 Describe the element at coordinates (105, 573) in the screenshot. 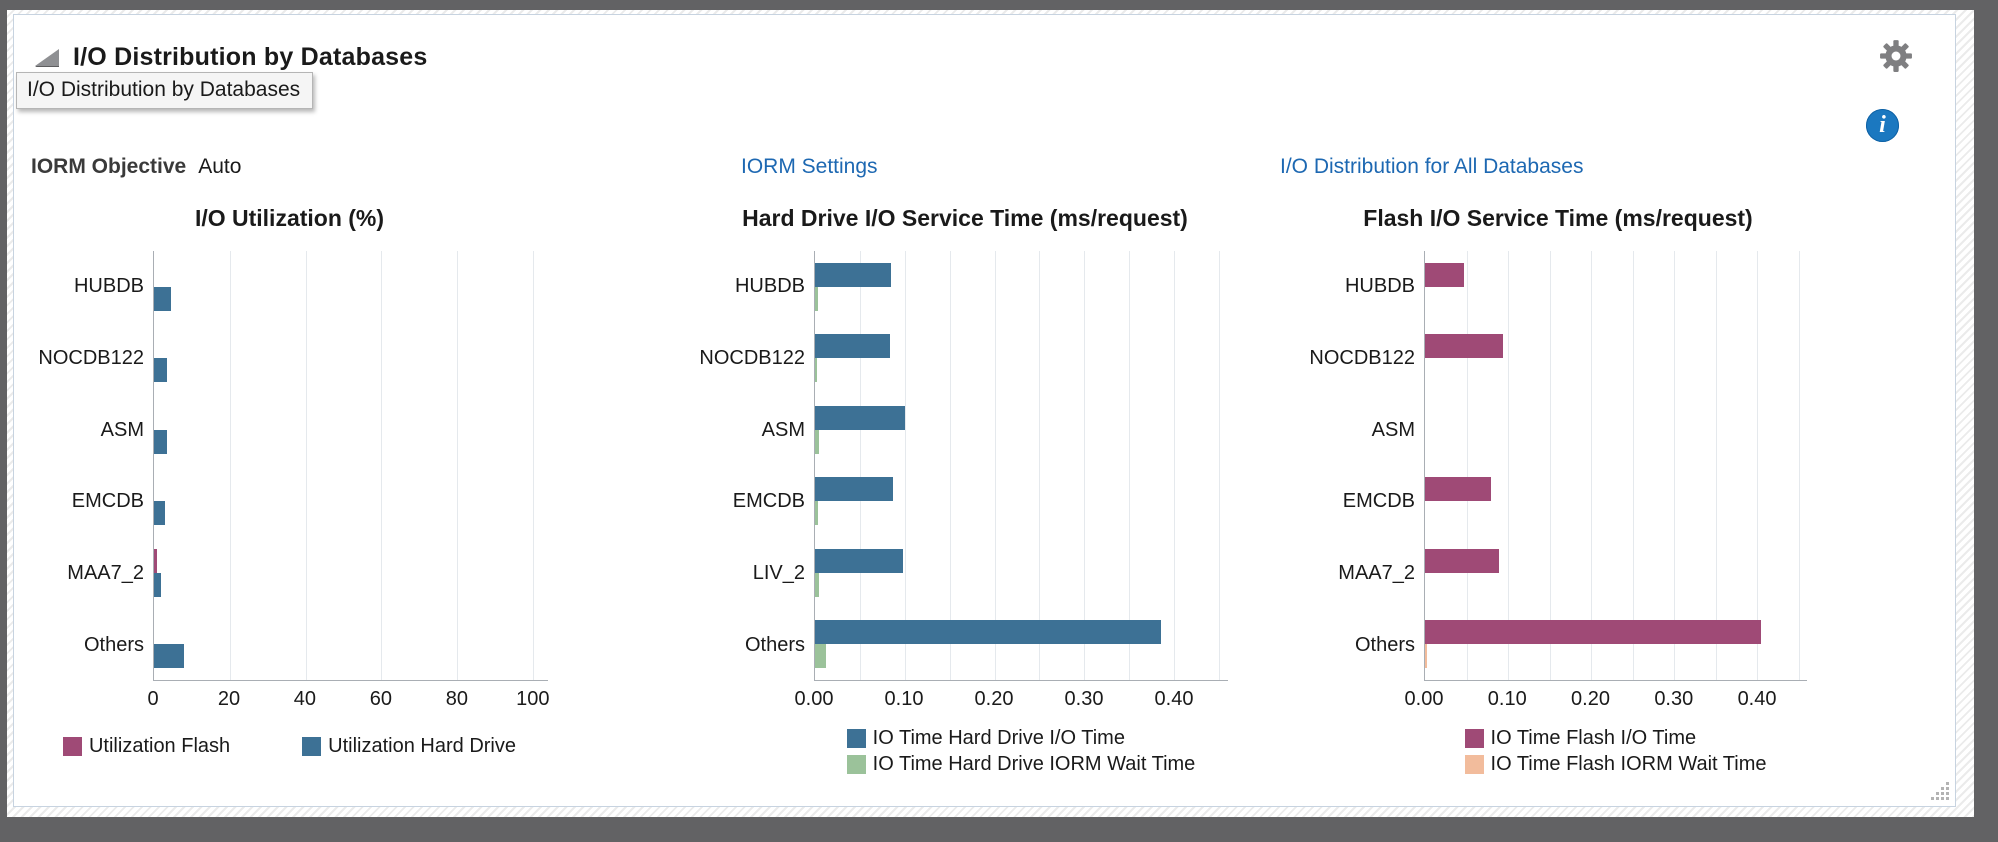

I see `category-label: MAA7_2` at that location.